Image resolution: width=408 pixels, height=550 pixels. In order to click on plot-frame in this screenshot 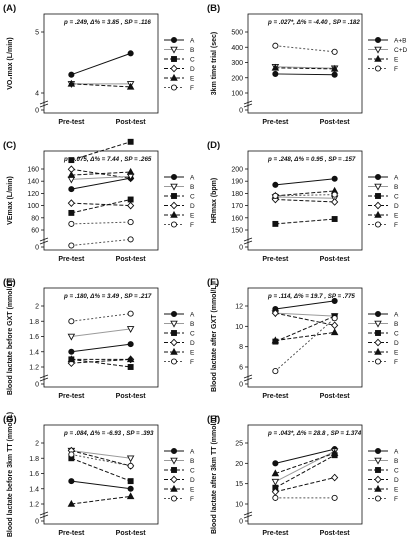, I will do `click(305, 337)`.